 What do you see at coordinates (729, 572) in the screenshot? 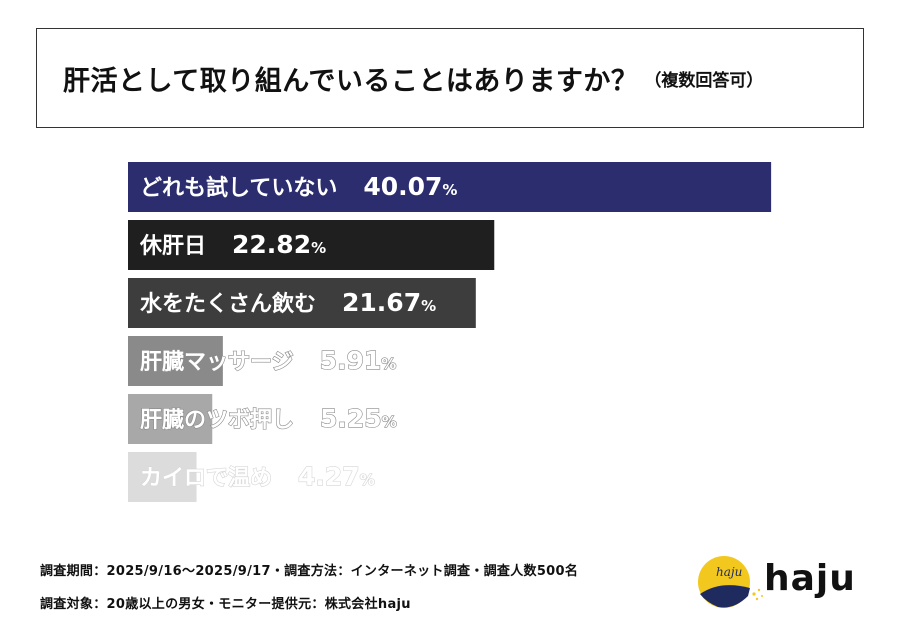
I see `logo-mark-text: haju` at bounding box center [729, 572].